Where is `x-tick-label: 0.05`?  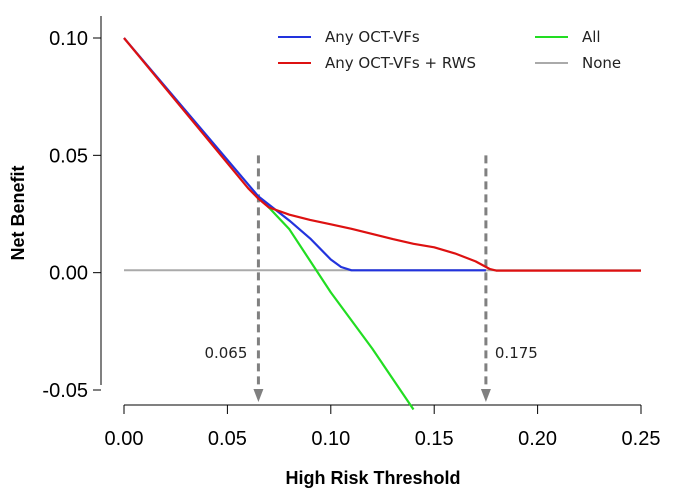
x-tick-label: 0.05 is located at coordinates (227, 439).